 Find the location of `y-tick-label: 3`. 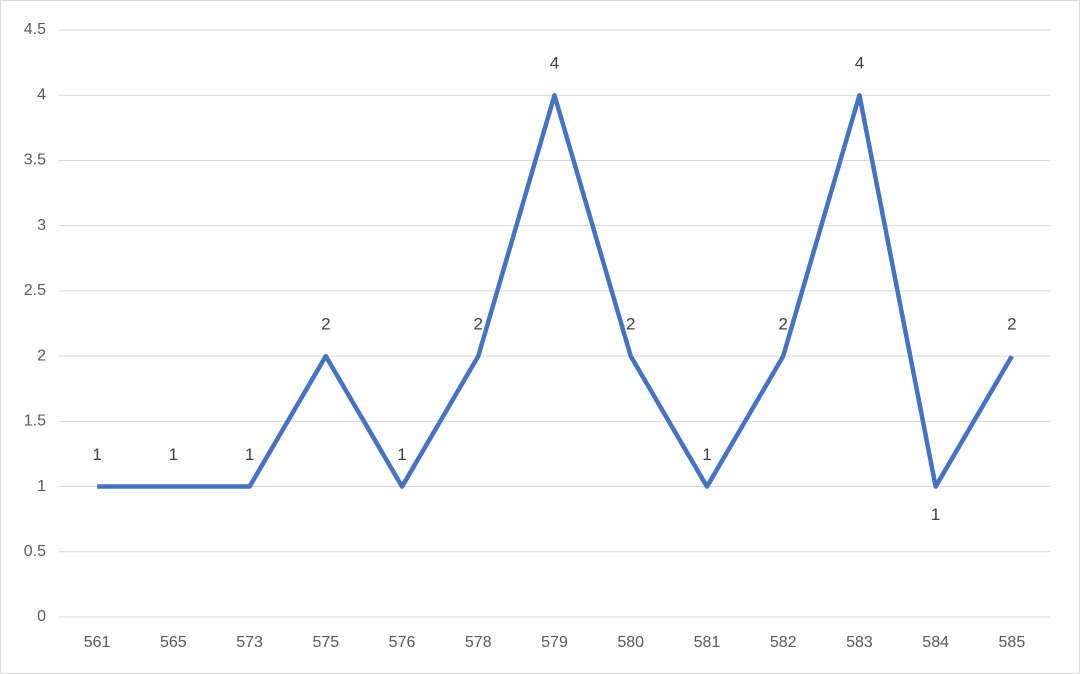

y-tick-label: 3 is located at coordinates (41, 225).